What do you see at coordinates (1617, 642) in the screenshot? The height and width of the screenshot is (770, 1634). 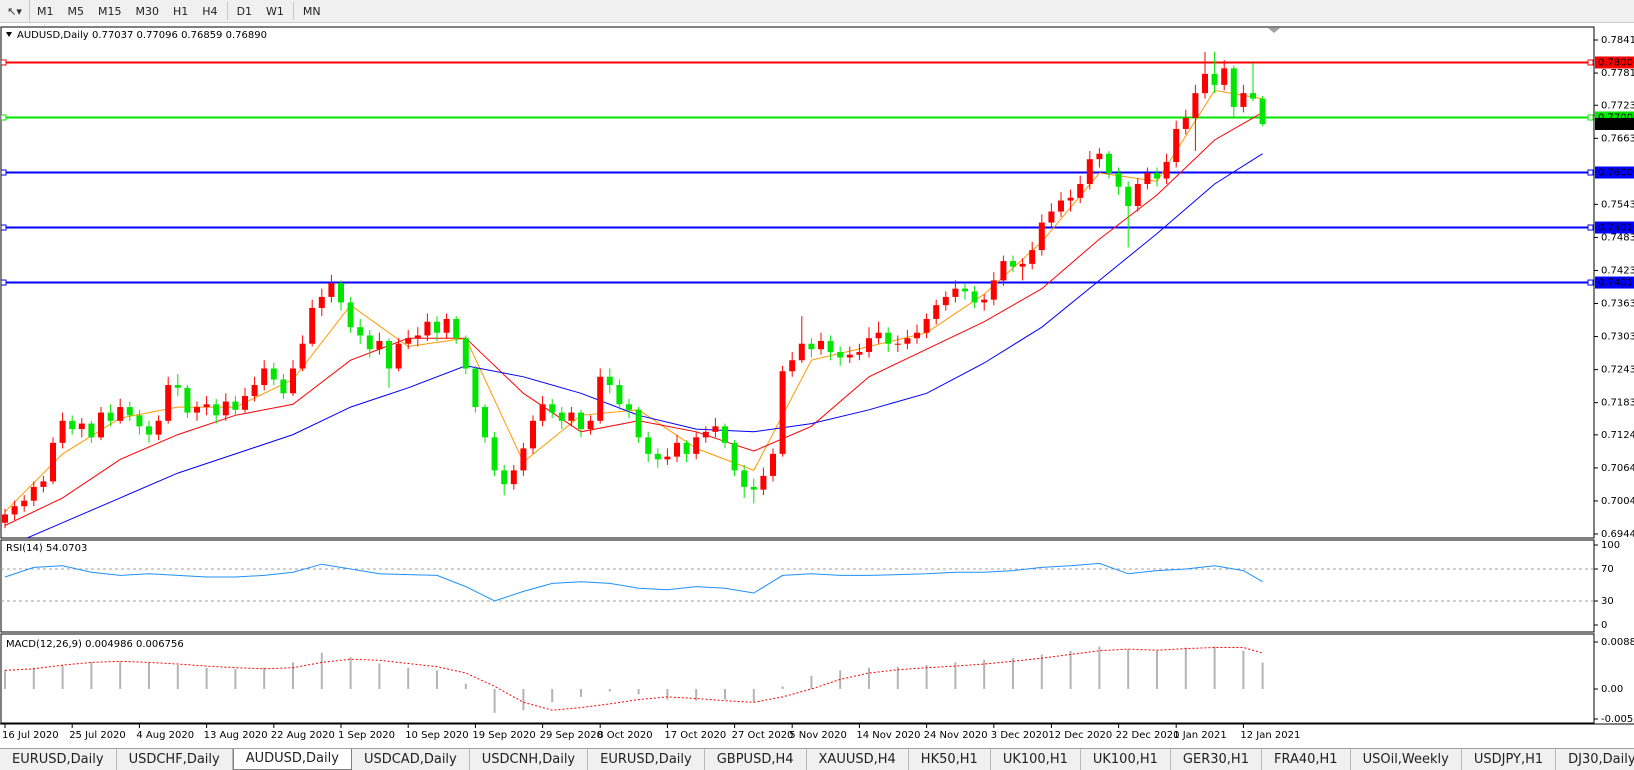 I see `y-tick-label: 0.00884` at bounding box center [1617, 642].